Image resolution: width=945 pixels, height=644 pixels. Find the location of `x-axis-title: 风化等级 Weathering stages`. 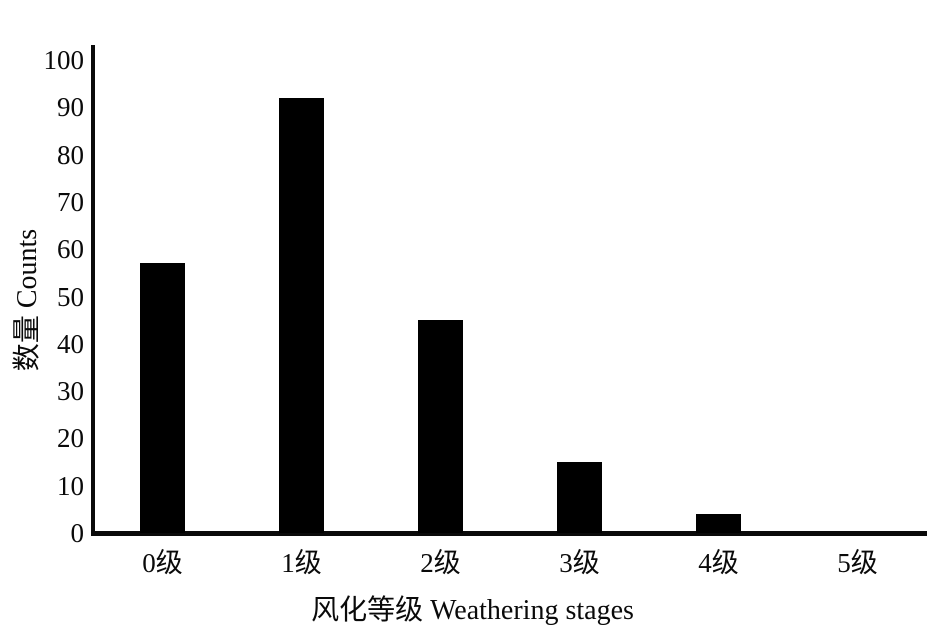

x-axis-title: 风化等级 Weathering stages is located at coordinates (472, 610).